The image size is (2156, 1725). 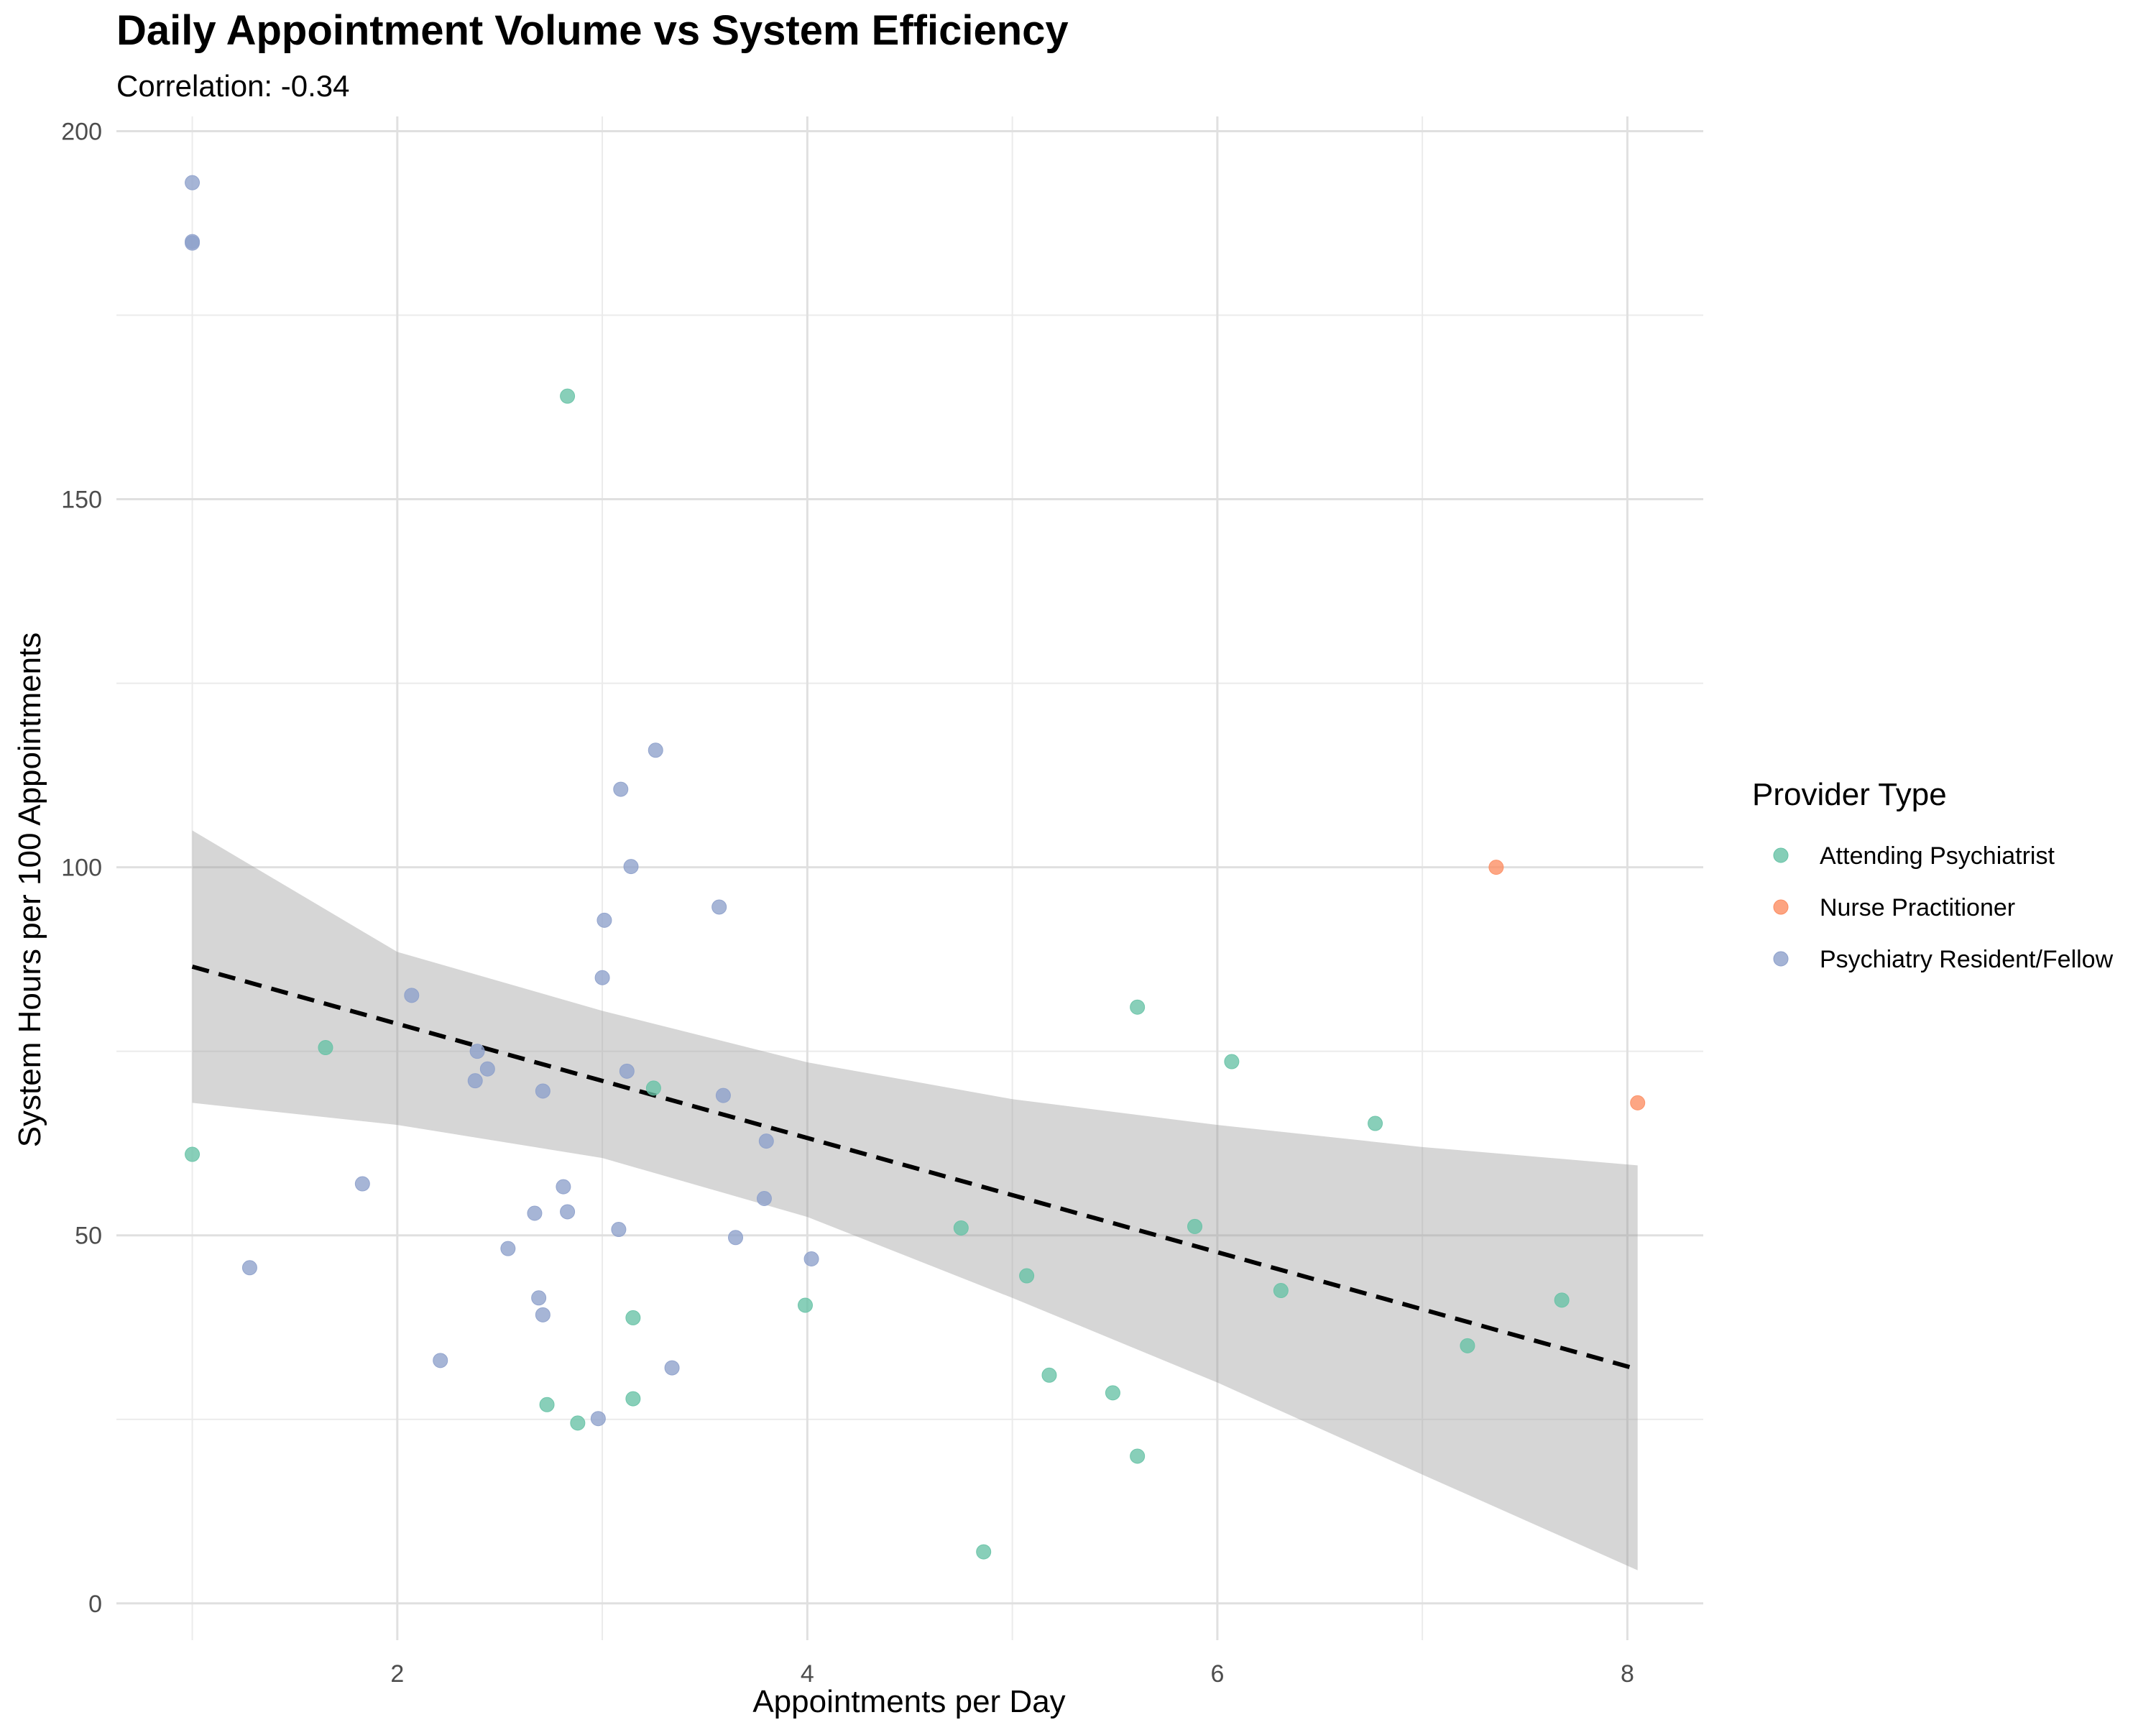 What do you see at coordinates (908, 1701) in the screenshot?
I see `x-axis-title: Appointments per Day` at bounding box center [908, 1701].